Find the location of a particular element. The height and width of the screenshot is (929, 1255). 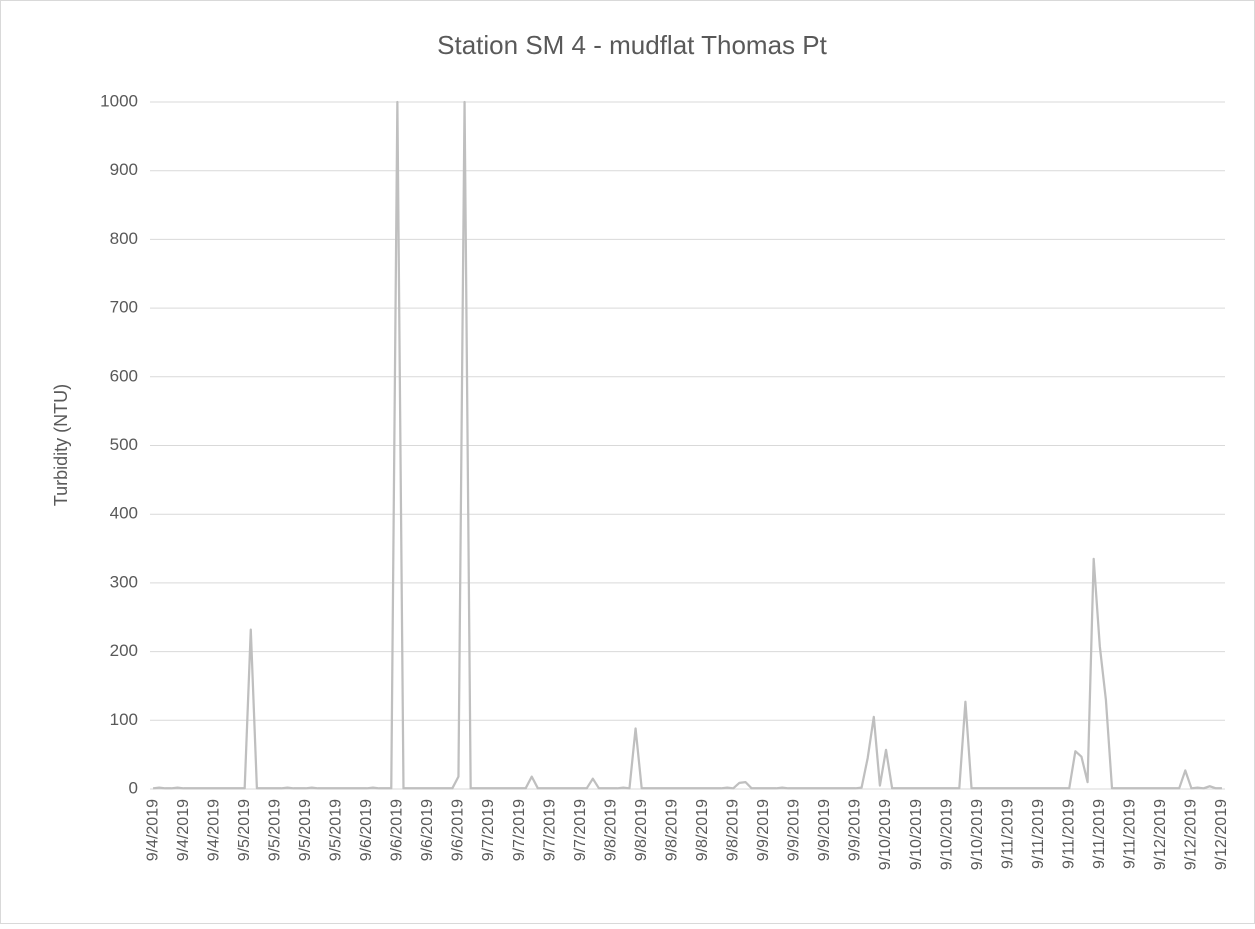

chart-title: Station SM 4 - mudflat Thomas Pt is located at coordinates (632, 45).